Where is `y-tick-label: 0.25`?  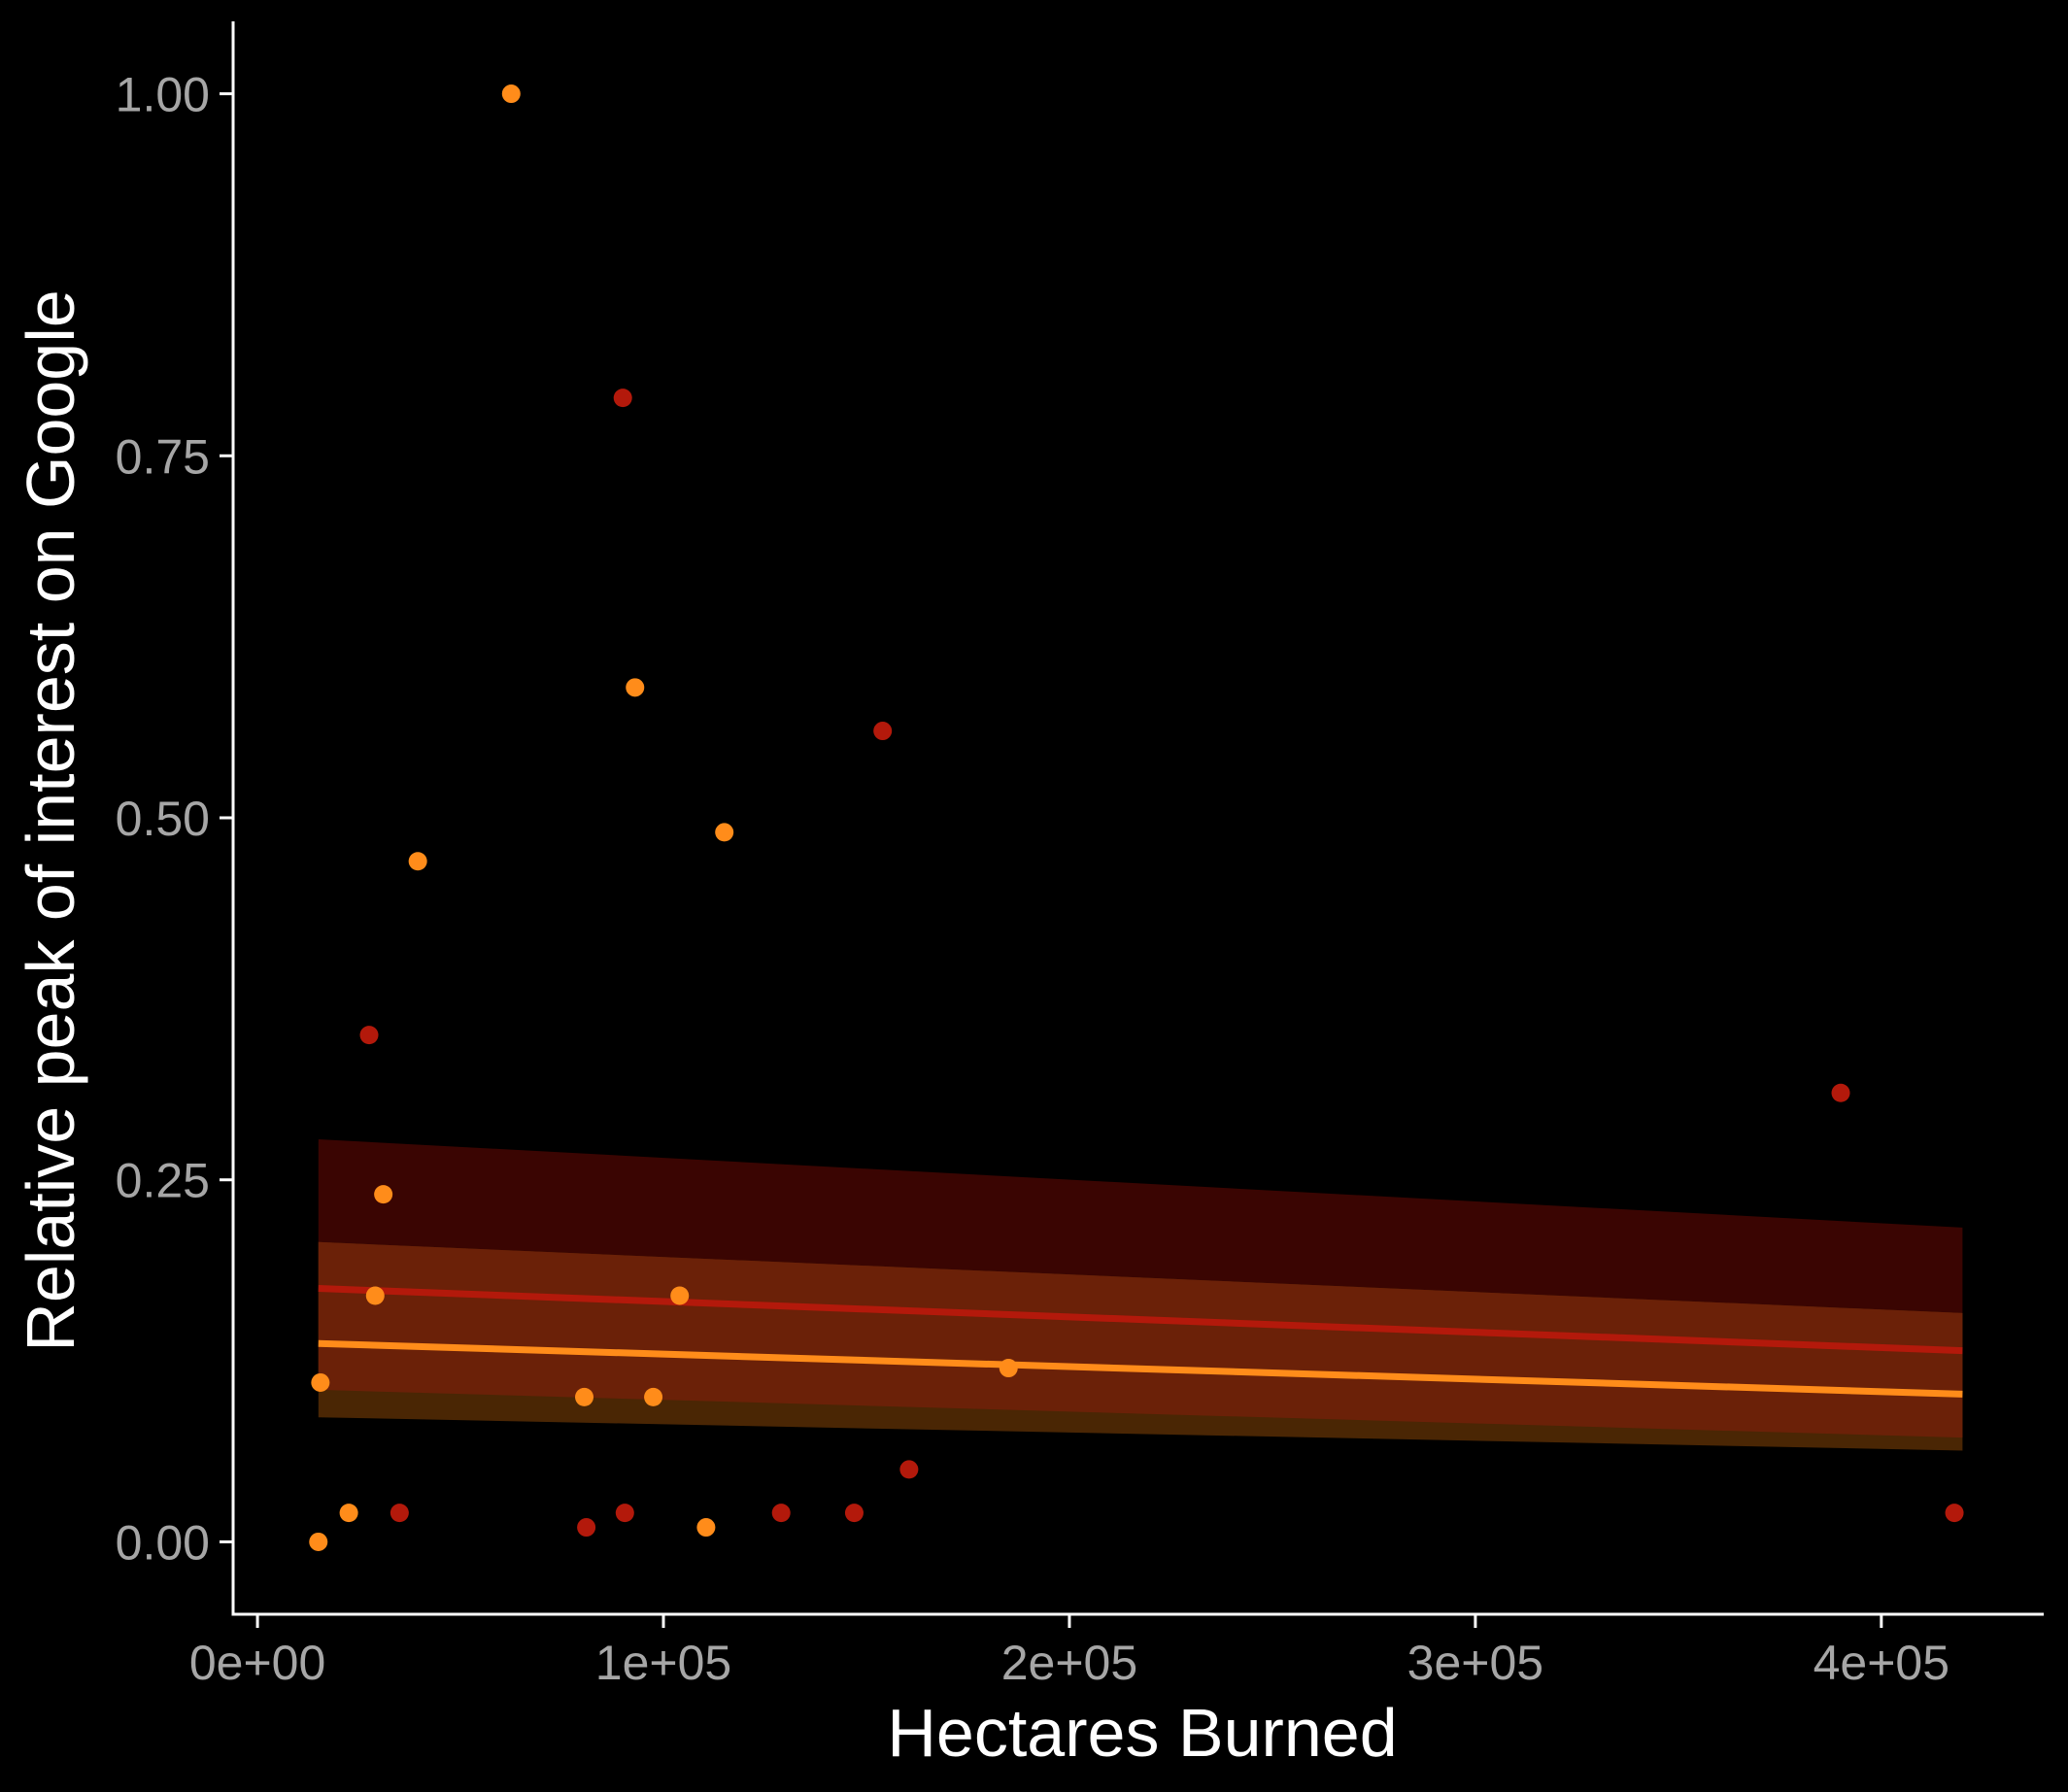
y-tick-label: 0.25 is located at coordinates (163, 1181).